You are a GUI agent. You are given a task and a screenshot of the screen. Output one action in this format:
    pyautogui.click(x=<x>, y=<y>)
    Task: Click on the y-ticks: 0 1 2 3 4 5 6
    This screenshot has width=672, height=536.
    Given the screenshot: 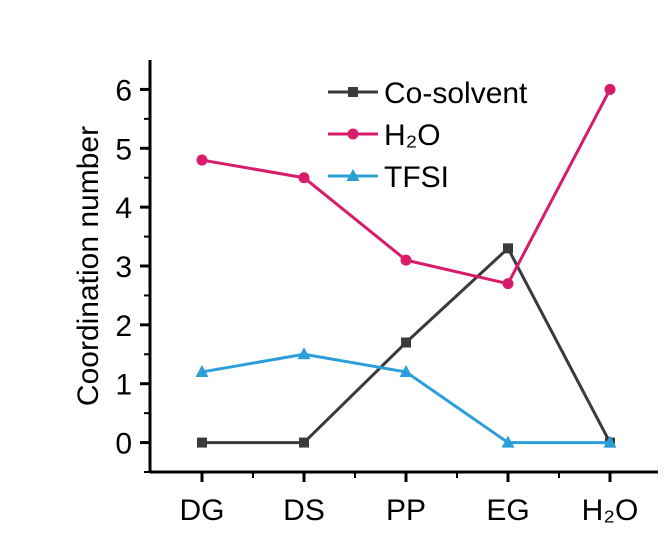 What is the action you would take?
    pyautogui.click(x=132, y=273)
    